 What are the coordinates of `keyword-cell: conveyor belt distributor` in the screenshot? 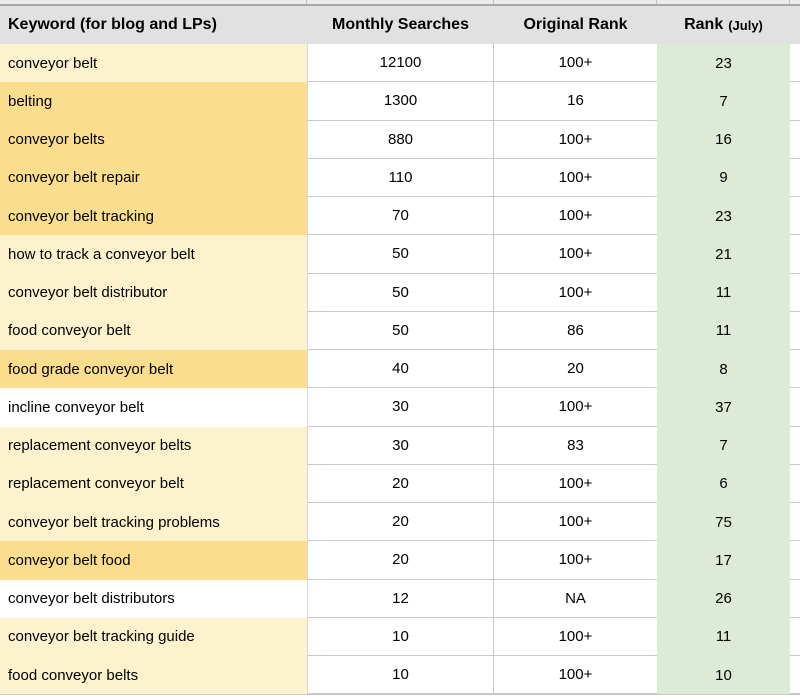 It's located at (153, 292).